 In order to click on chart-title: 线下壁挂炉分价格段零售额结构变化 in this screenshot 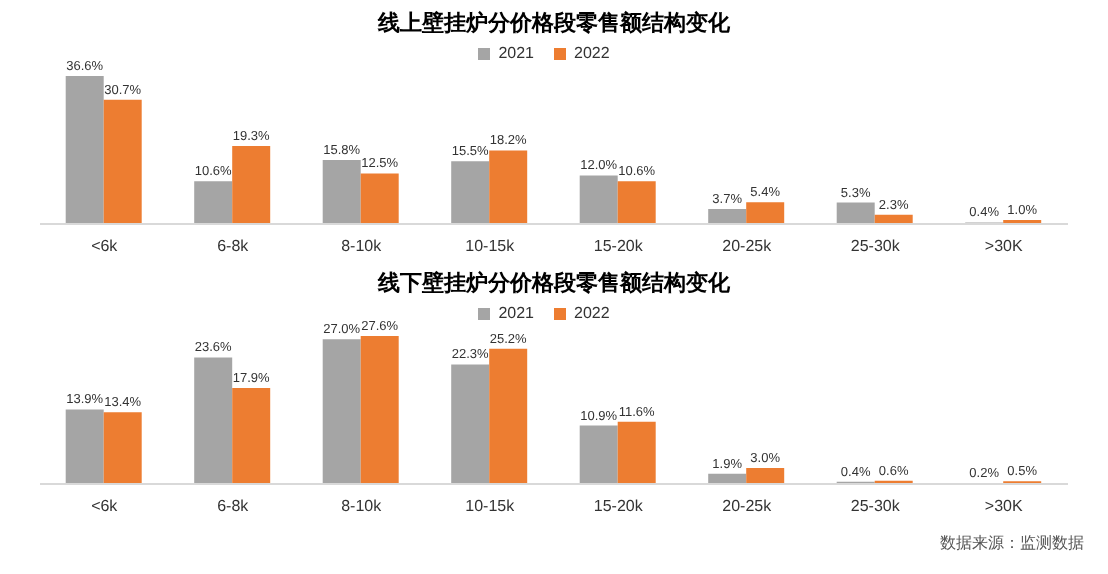, I will do `click(553, 282)`.